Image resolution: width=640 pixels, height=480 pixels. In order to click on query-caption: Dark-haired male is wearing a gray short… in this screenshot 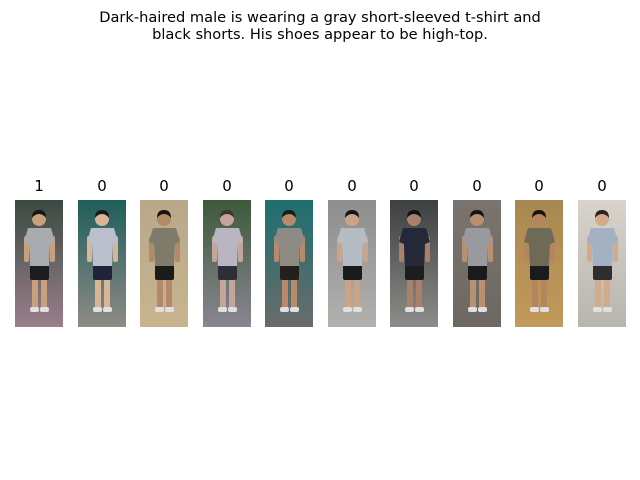, I will do `click(320, 26)`.